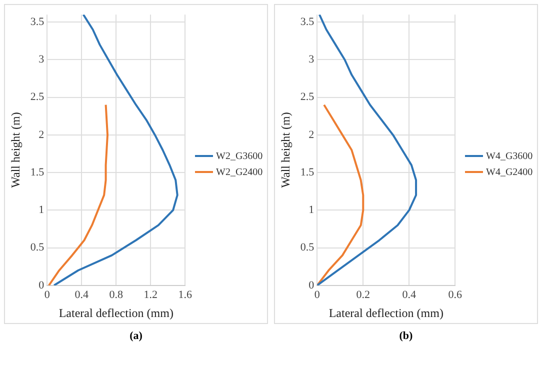 The image size is (550, 366). What do you see at coordinates (406, 336) in the screenshot?
I see `text: (b)` at bounding box center [406, 336].